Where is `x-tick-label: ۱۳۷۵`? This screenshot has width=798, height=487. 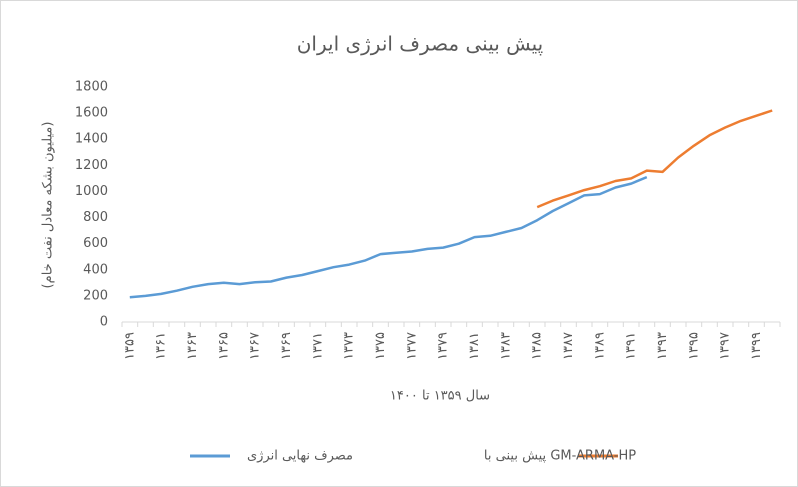
x-tick-label: ۱۳۷۵ is located at coordinates (380, 346).